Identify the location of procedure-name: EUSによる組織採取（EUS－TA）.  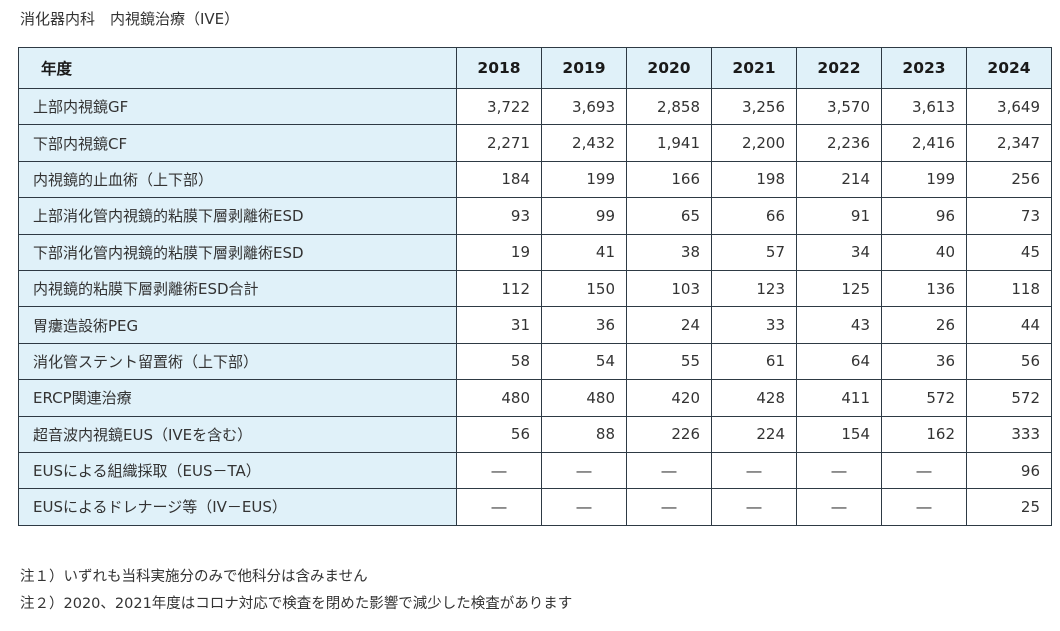
(237, 470).